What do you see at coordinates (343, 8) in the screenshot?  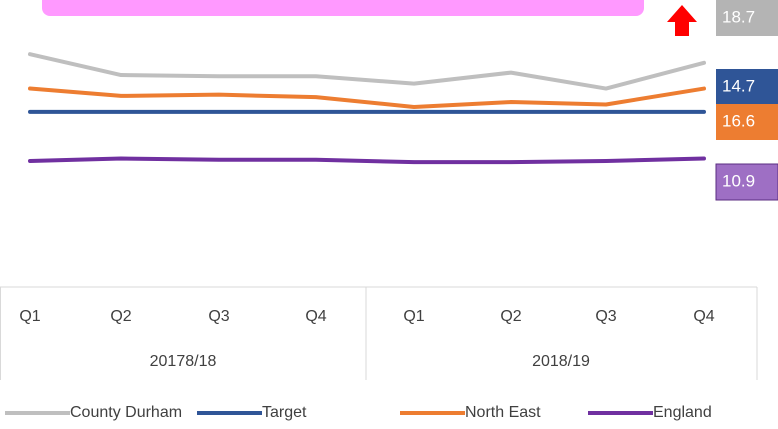 I see `banner` at bounding box center [343, 8].